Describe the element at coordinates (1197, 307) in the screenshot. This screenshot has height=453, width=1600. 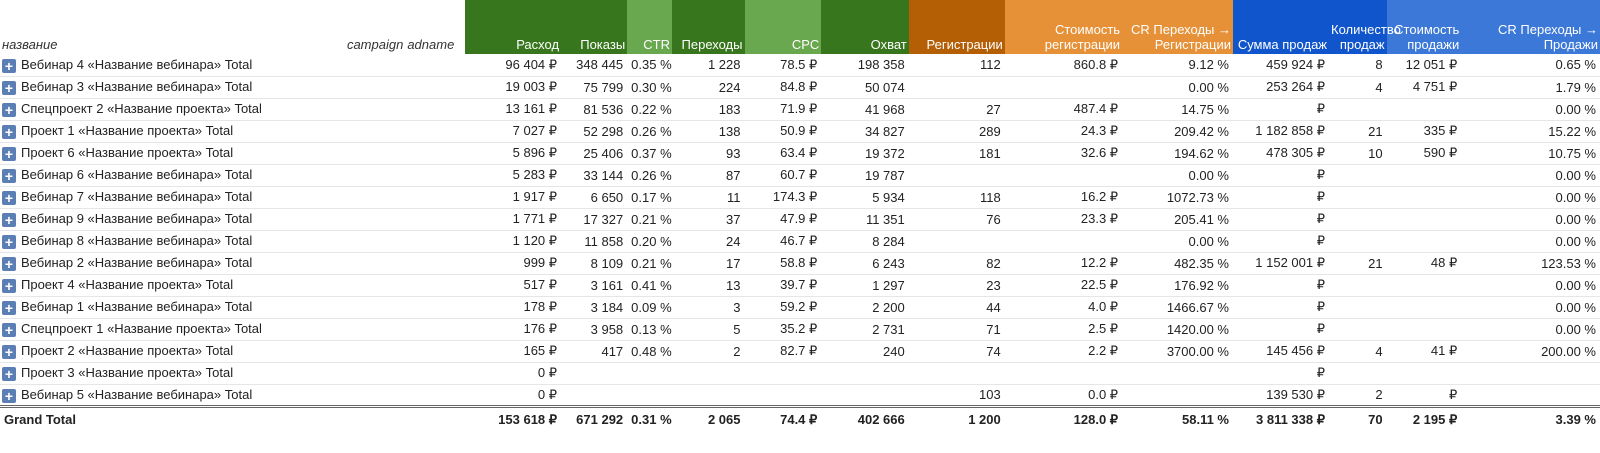
I see `cell-cr-registrations: 1466.67 %` at that location.